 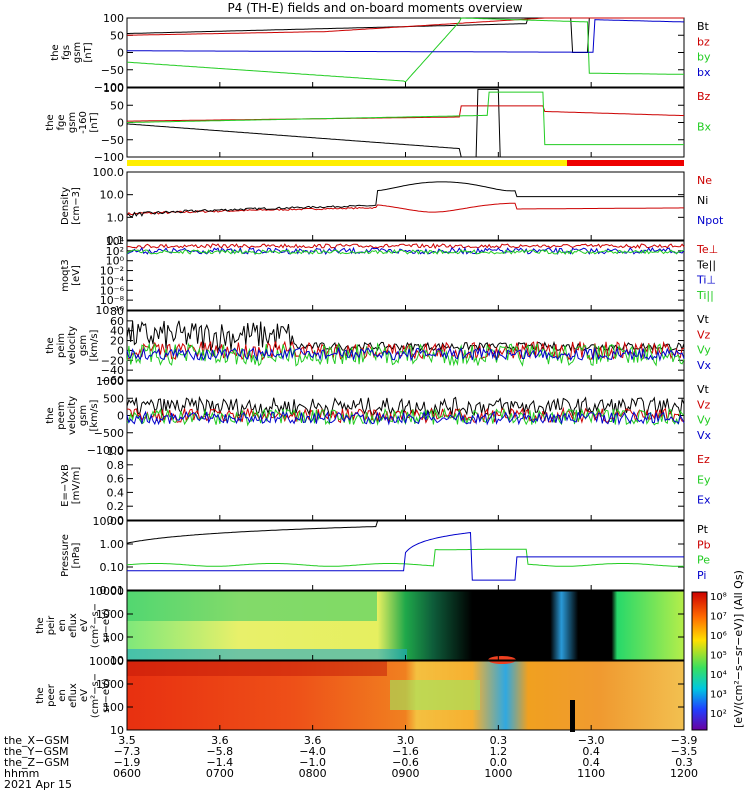 What do you see at coordinates (684, 773) in the screenshot?
I see `ephemeris-value: 1200` at bounding box center [684, 773].